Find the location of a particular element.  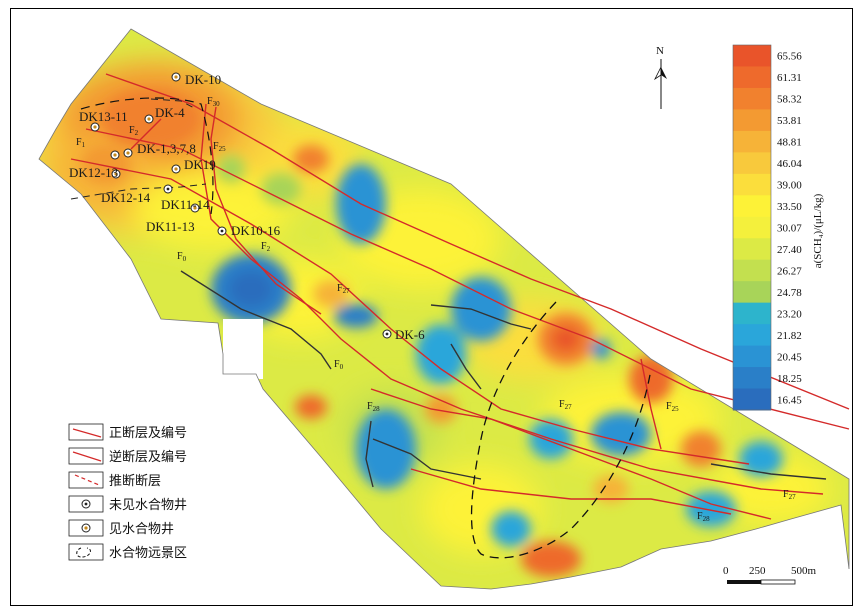

colorbar-frame is located at coordinates (752, 227).